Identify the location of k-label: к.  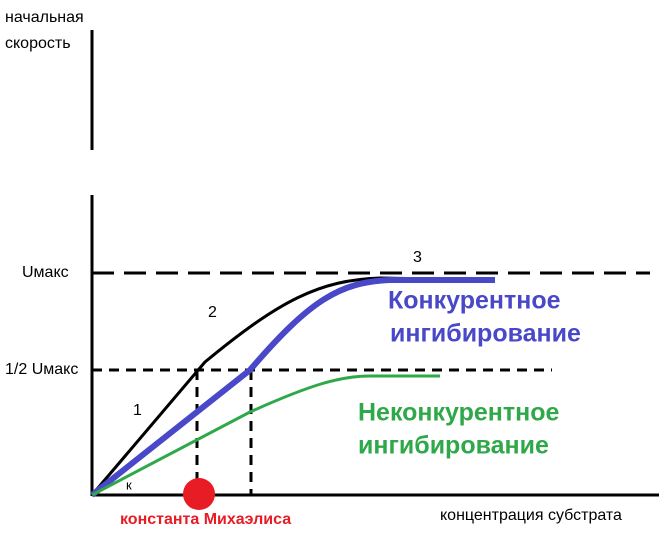
(129, 484).